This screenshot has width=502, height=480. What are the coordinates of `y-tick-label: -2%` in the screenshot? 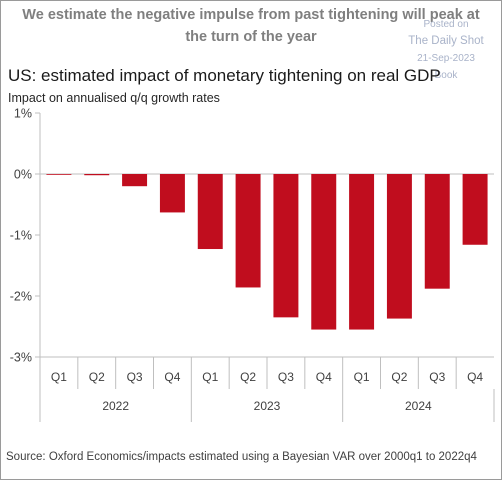 It's located at (21, 297).